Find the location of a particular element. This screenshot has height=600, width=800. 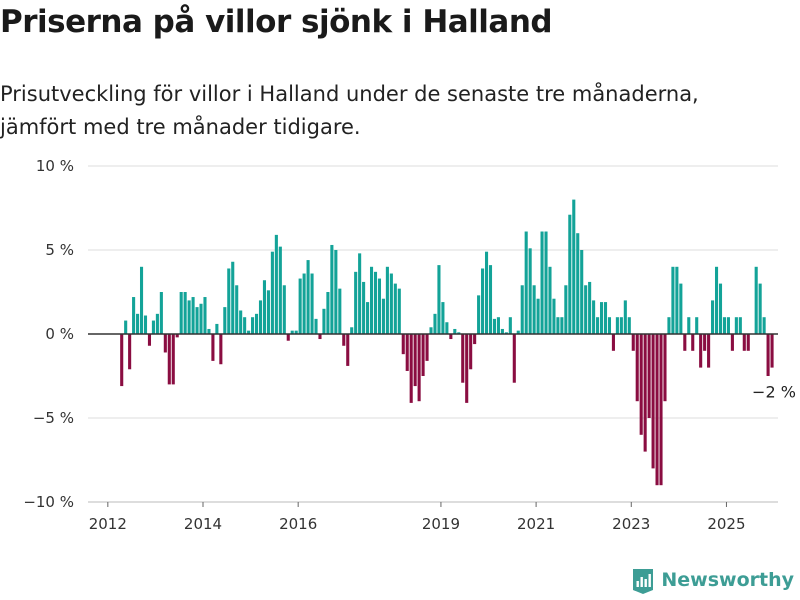

x-tick-label: 2012 is located at coordinates (108, 524).